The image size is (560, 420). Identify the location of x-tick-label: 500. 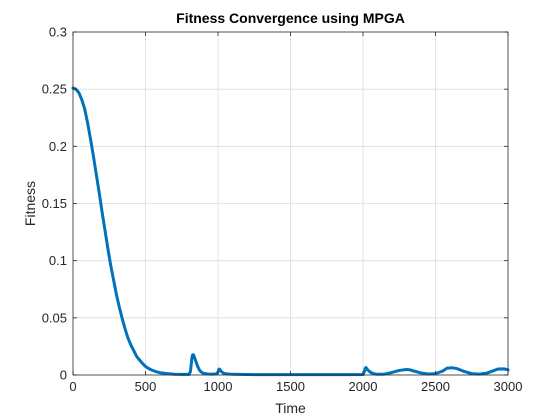
(146, 386).